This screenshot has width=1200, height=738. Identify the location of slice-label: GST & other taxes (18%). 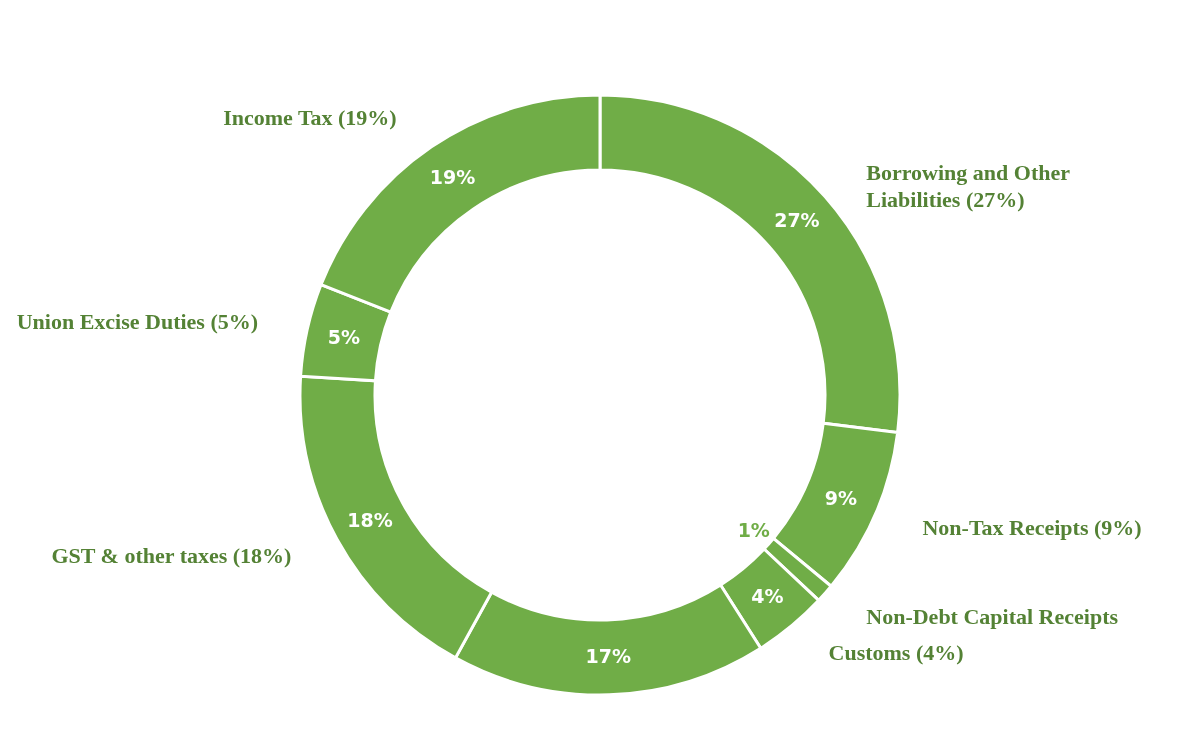
(171, 556).